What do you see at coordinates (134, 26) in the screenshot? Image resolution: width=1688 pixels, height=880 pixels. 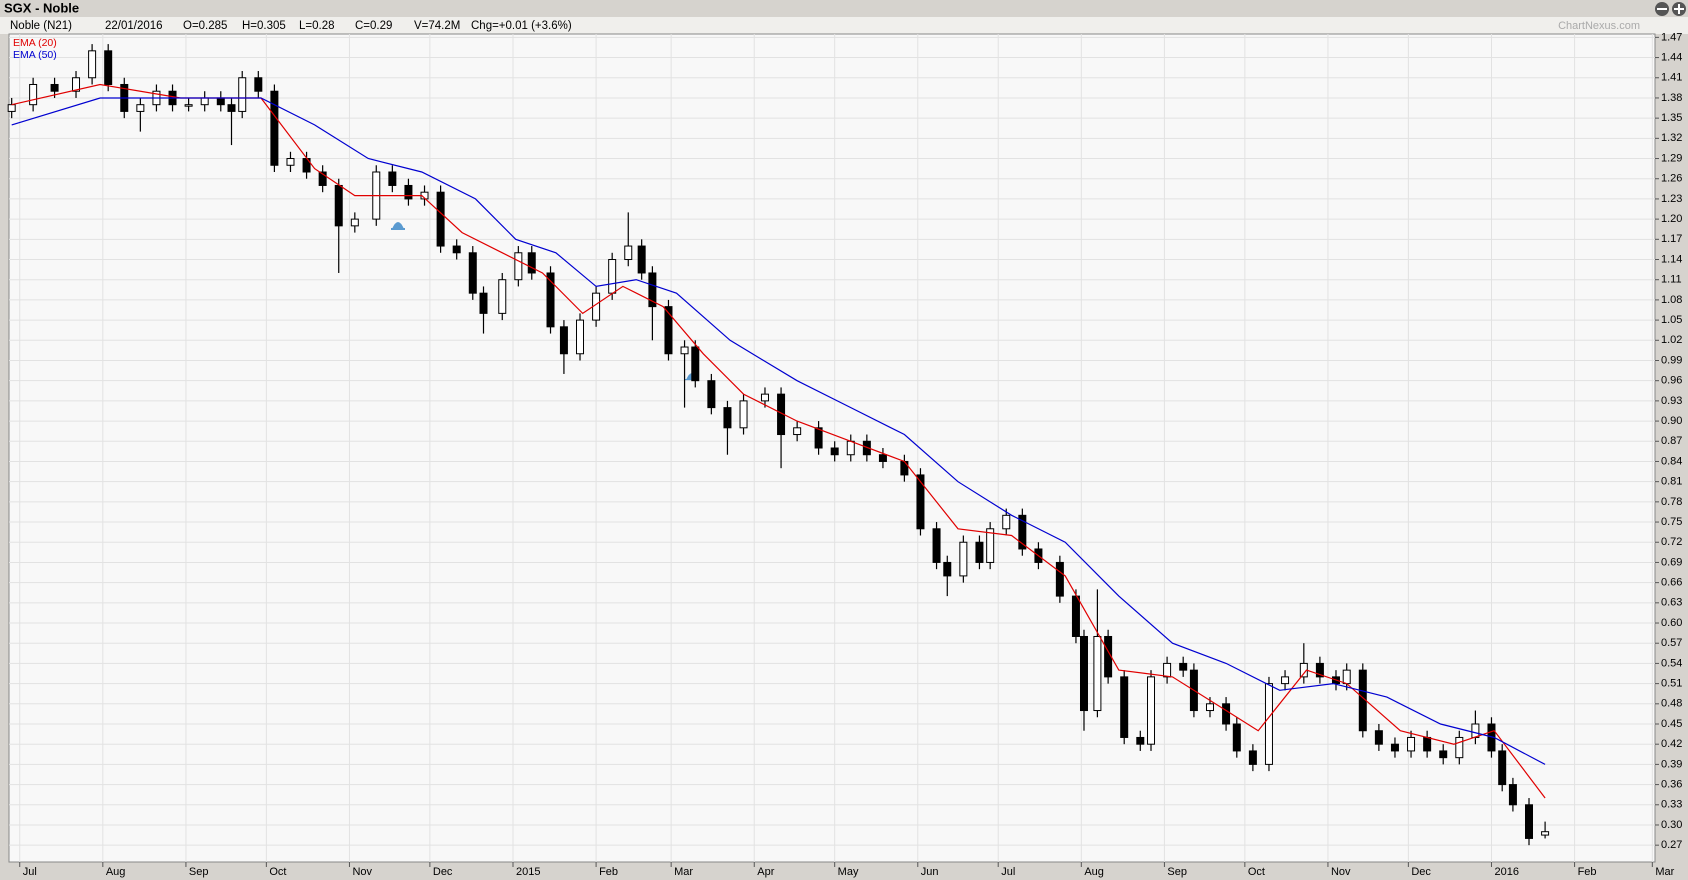 I see `info-field: 22/01/2016` at bounding box center [134, 26].